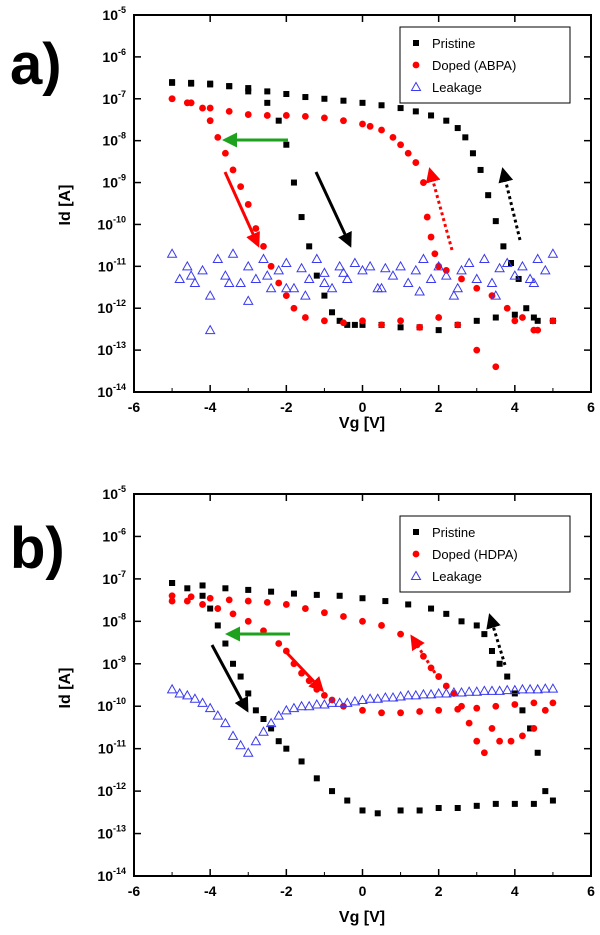 This screenshot has height=935, width=600. I want to click on black-dotted-arrow-up-b, so click(496, 639).